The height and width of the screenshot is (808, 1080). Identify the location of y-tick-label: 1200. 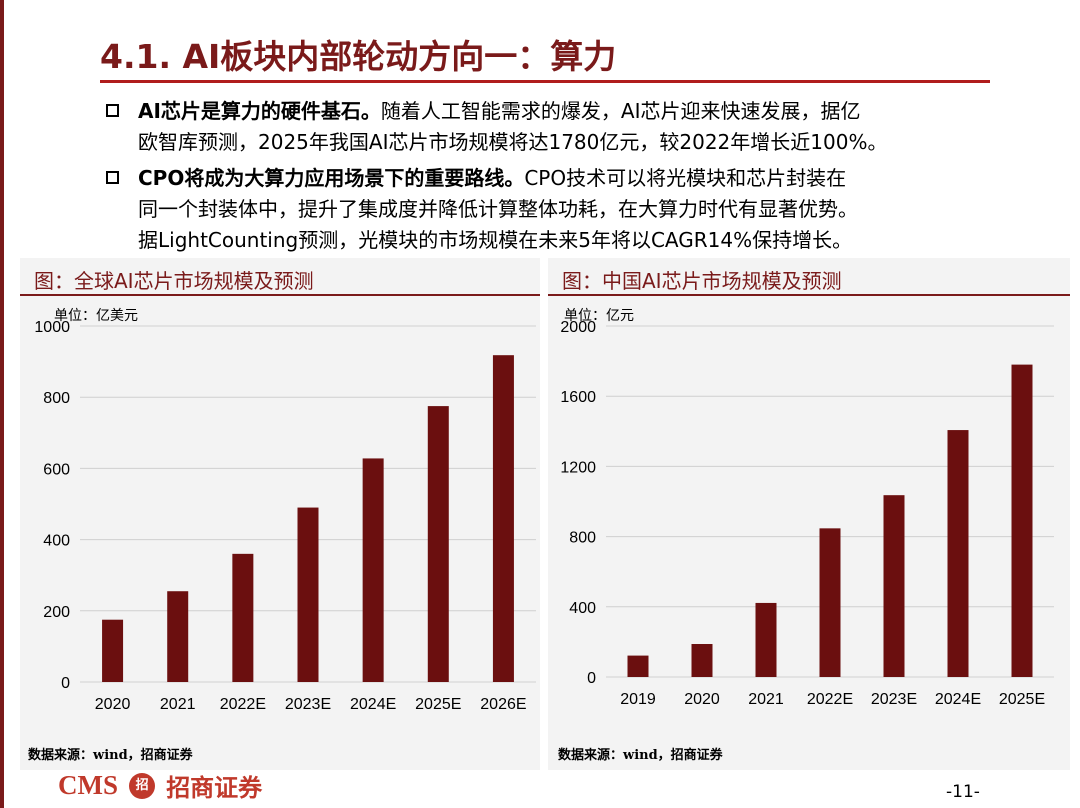
(578, 467).